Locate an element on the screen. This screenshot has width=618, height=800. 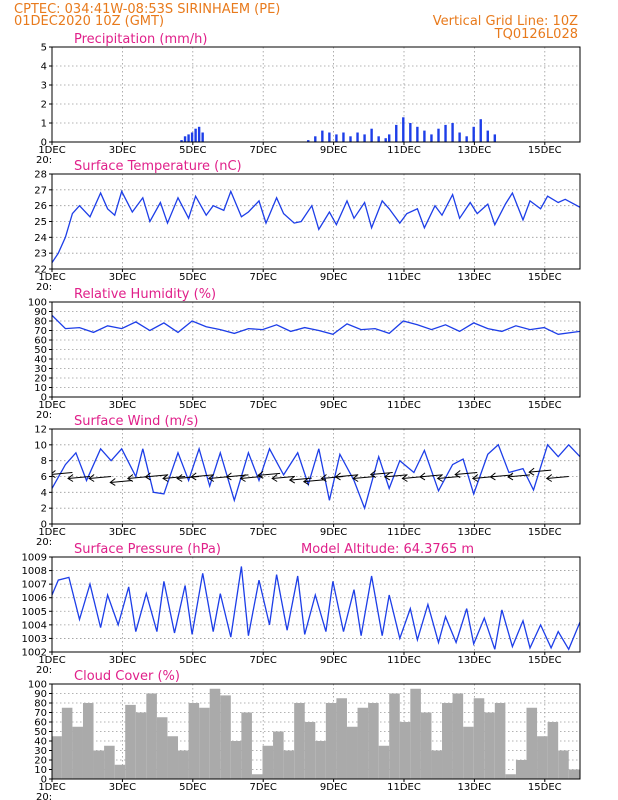
precipitation-series is located at coordinates (338, 129).